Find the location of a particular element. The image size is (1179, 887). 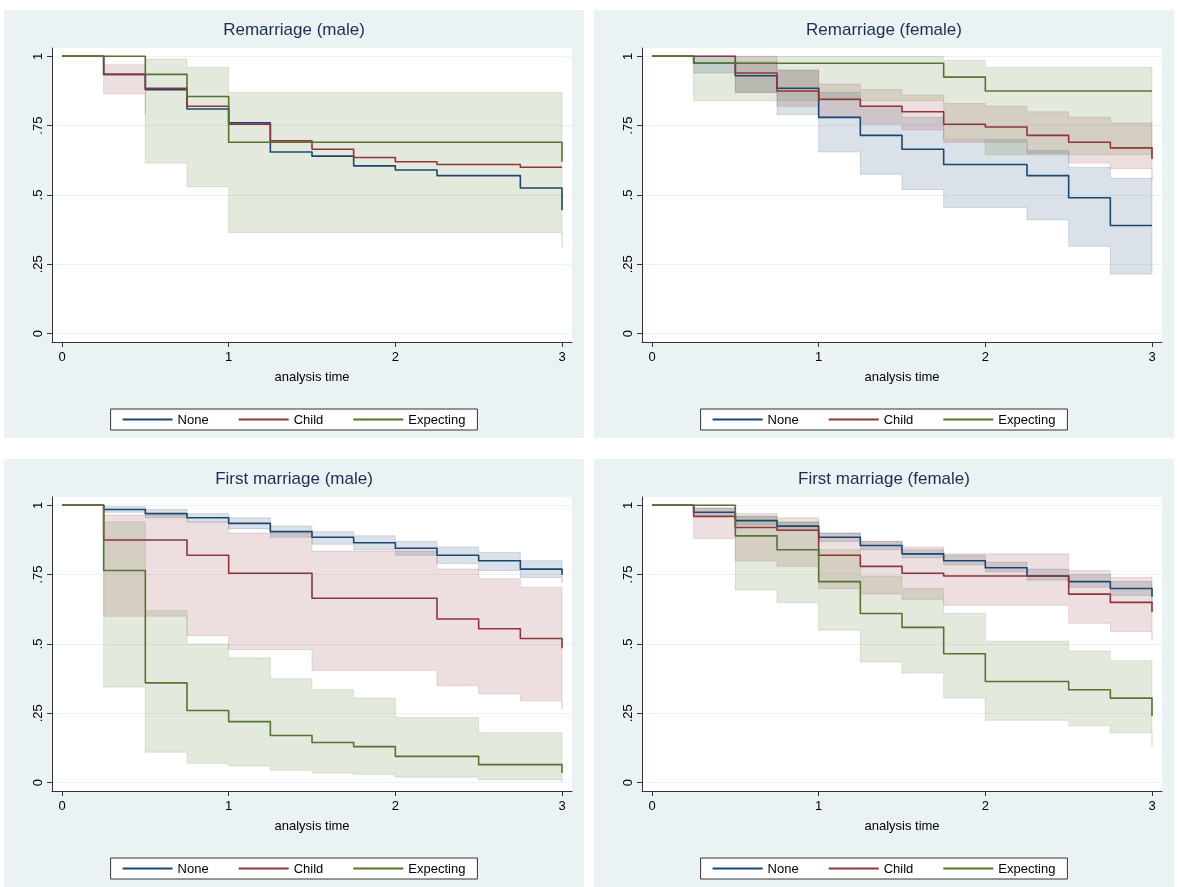

chart-title: First marriage (male) is located at coordinates (294, 478).